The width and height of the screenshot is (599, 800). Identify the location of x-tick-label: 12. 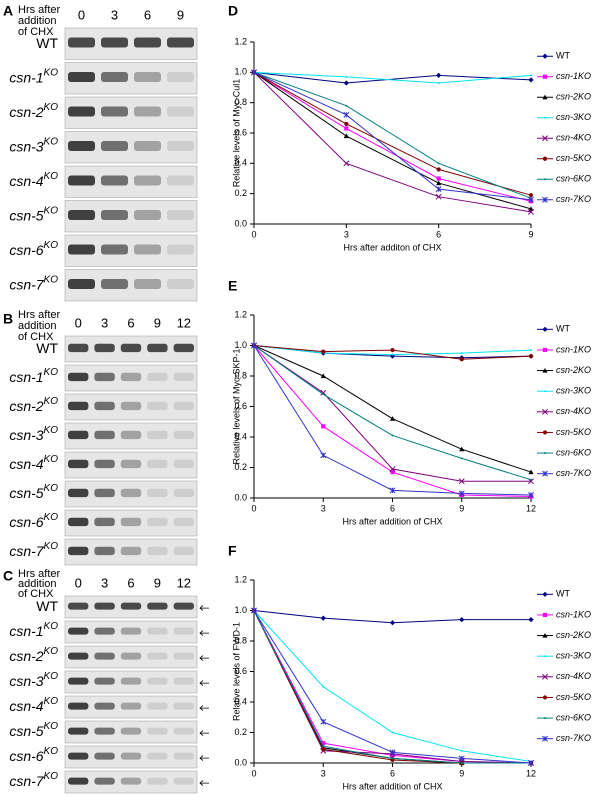
(531, 508).